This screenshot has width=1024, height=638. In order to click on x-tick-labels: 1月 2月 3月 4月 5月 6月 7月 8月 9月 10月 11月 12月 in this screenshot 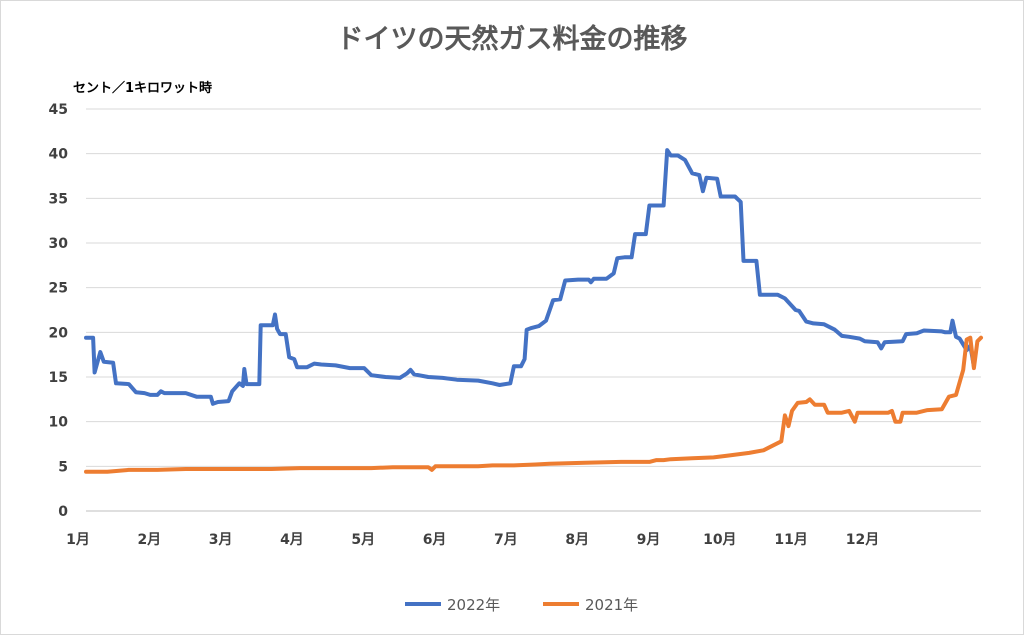, I will do `click(472, 540)`.